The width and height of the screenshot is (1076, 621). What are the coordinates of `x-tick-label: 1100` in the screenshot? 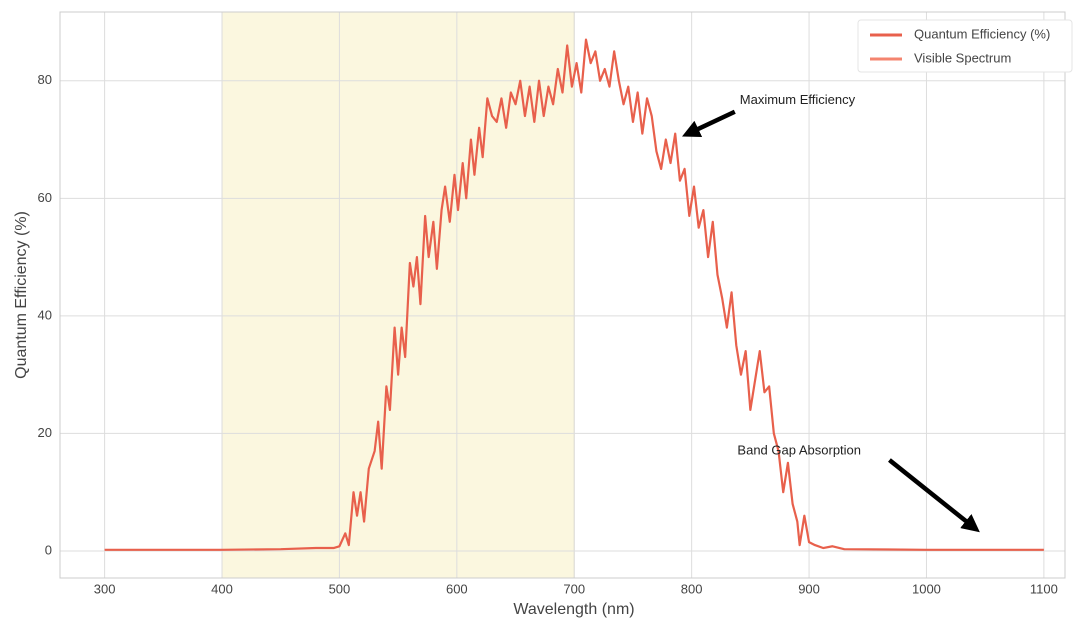 It's located at (1044, 588).